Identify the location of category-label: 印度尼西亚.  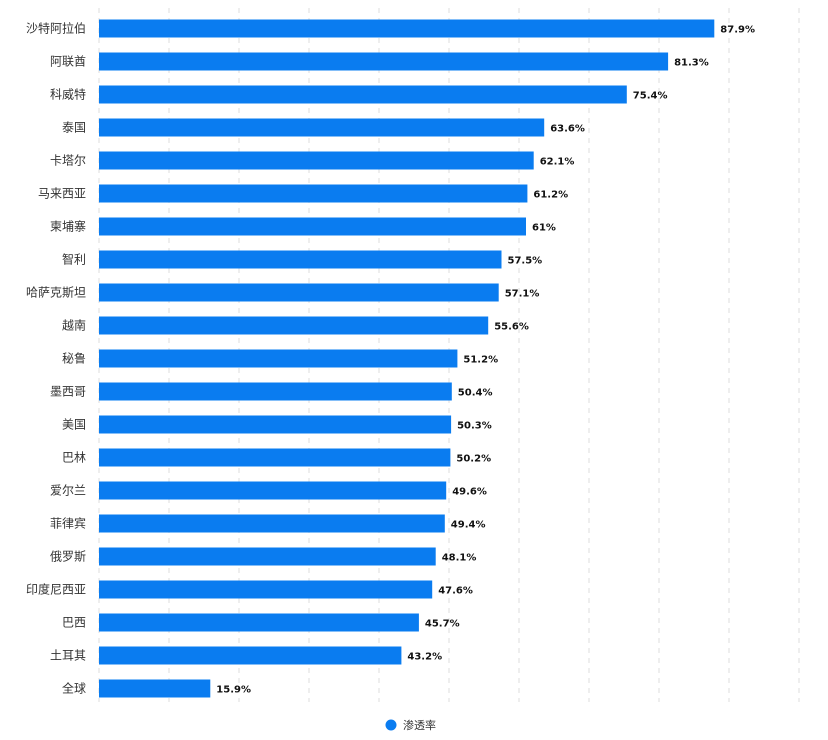
(56, 589).